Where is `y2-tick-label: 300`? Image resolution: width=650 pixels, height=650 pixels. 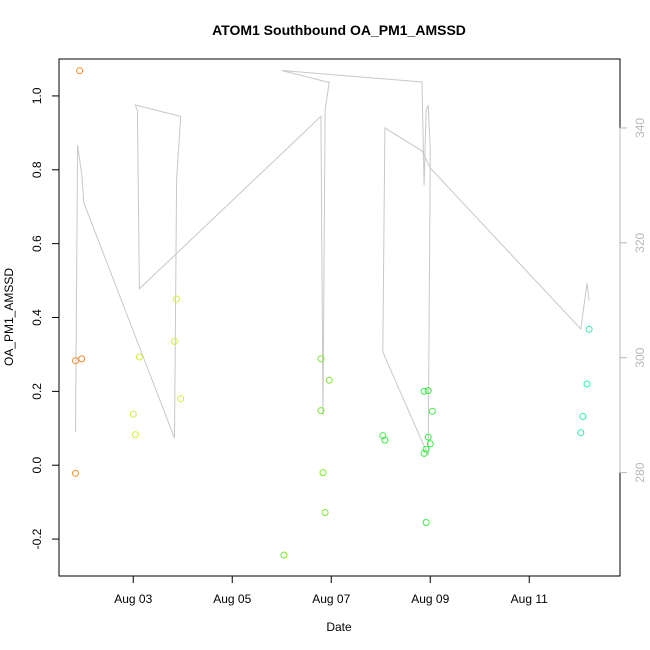
y2-tick-label: 300 is located at coordinates (640, 357).